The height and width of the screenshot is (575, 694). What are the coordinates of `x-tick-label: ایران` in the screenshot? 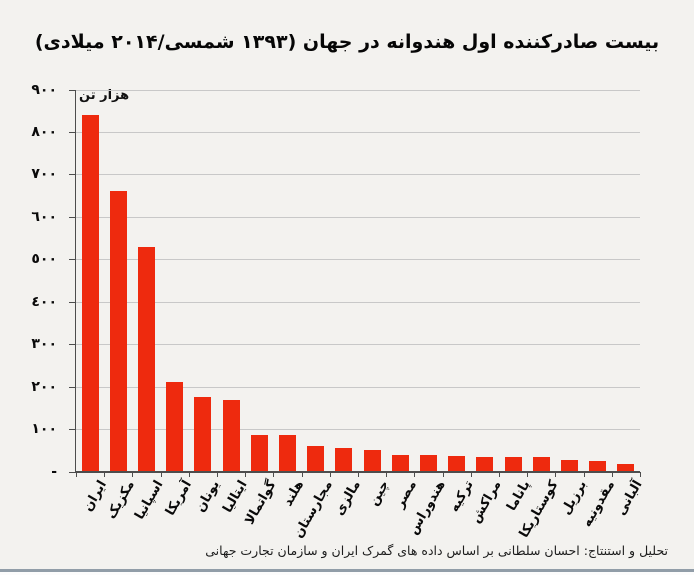 It's located at (95, 495).